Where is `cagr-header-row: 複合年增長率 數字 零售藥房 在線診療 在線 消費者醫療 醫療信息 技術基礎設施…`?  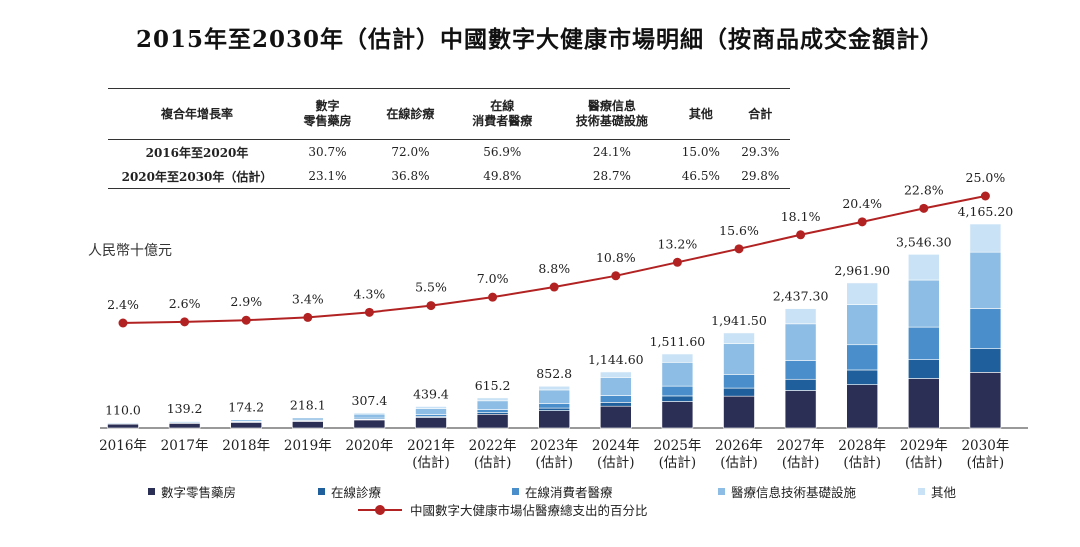 cagr-header-row: 複合年增長率 數字 零售藥房 在線診療 在線 消費者醫療 醫療信息 技術基礎設施… is located at coordinates (449, 114).